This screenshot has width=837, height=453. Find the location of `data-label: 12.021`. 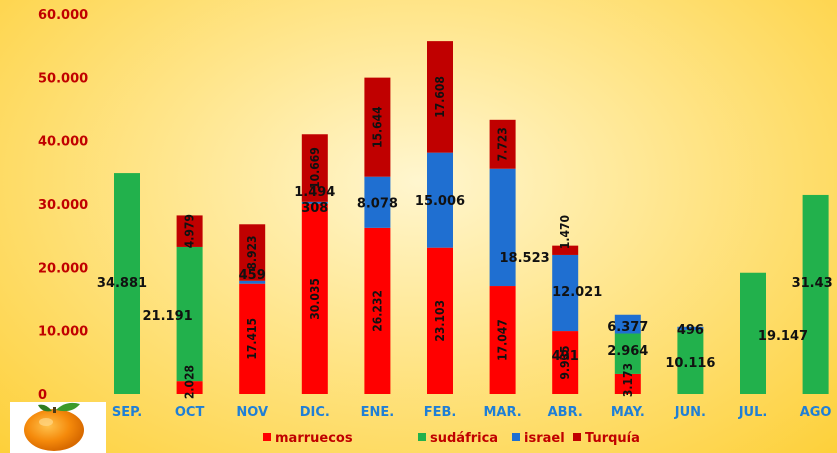

data-label: 12.021 is located at coordinates (577, 292).